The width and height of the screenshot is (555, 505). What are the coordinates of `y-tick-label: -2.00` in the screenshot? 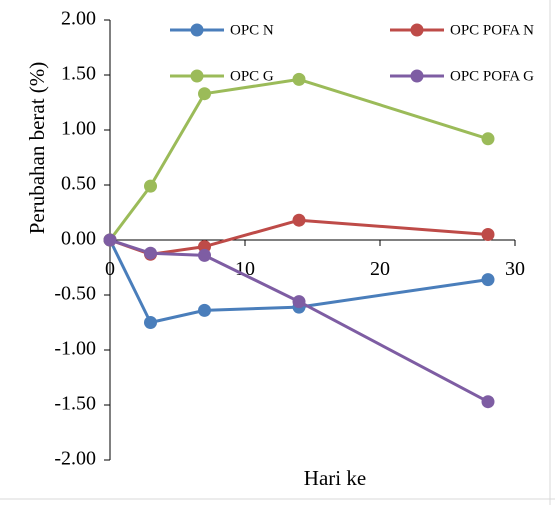 It's located at (75, 459).